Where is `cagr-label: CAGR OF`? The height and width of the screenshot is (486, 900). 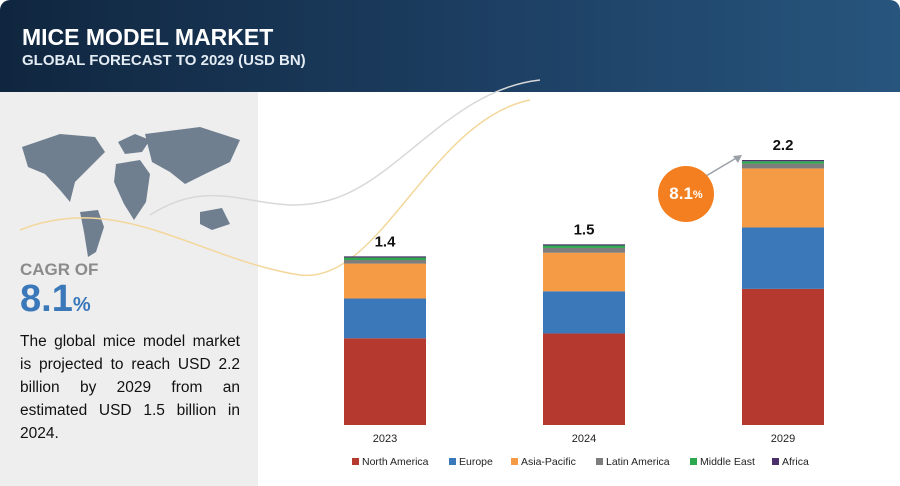 cagr-label: CAGR OF is located at coordinates (59, 269).